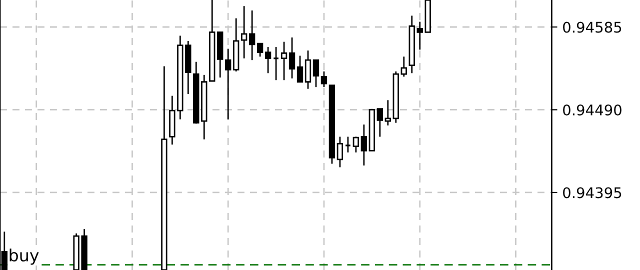 Image resolution: width=640 pixels, height=270 pixels. Describe the element at coordinates (592, 110) in the screenshot. I see `y-tick-label: 0.94490` at that location.